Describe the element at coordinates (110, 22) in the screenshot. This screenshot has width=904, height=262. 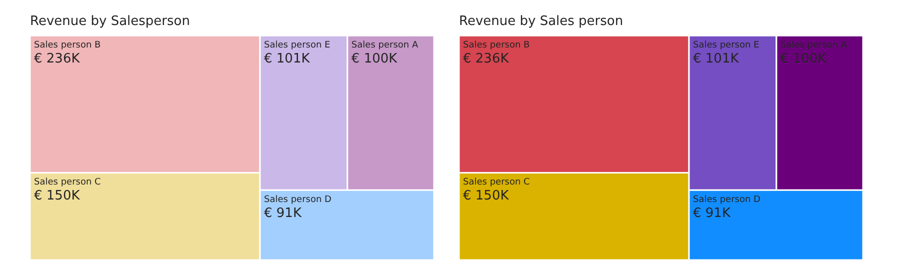
I see `text: Revenue by Salesperson` at that location.